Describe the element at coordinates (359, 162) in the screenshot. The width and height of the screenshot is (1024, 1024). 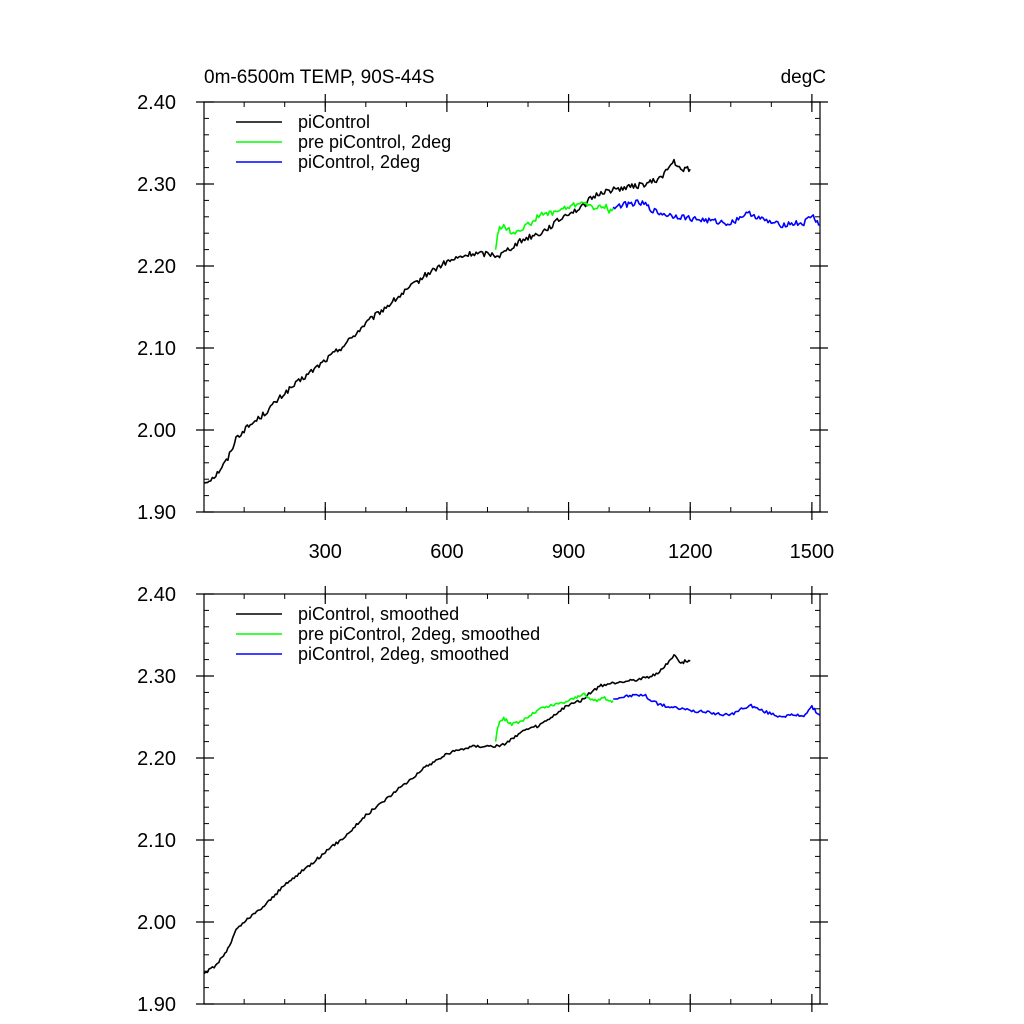
I see `legend-label: piControl, 2deg` at that location.